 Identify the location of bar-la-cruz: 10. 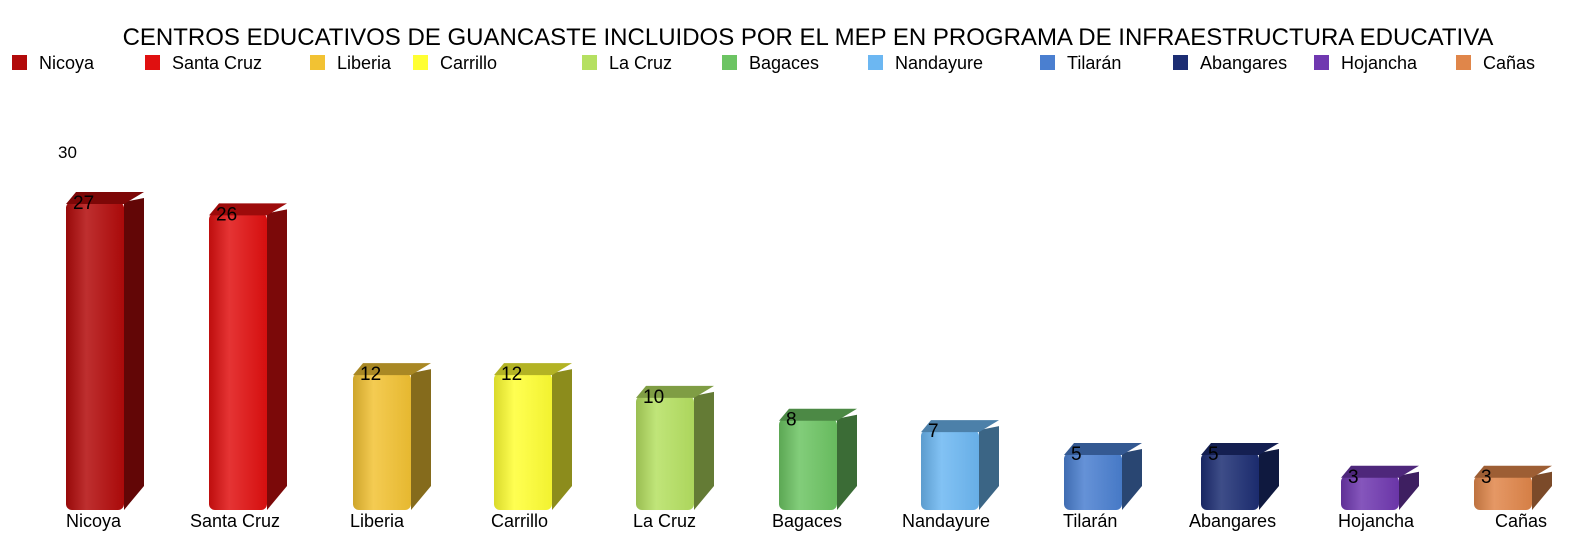
(675, 447).